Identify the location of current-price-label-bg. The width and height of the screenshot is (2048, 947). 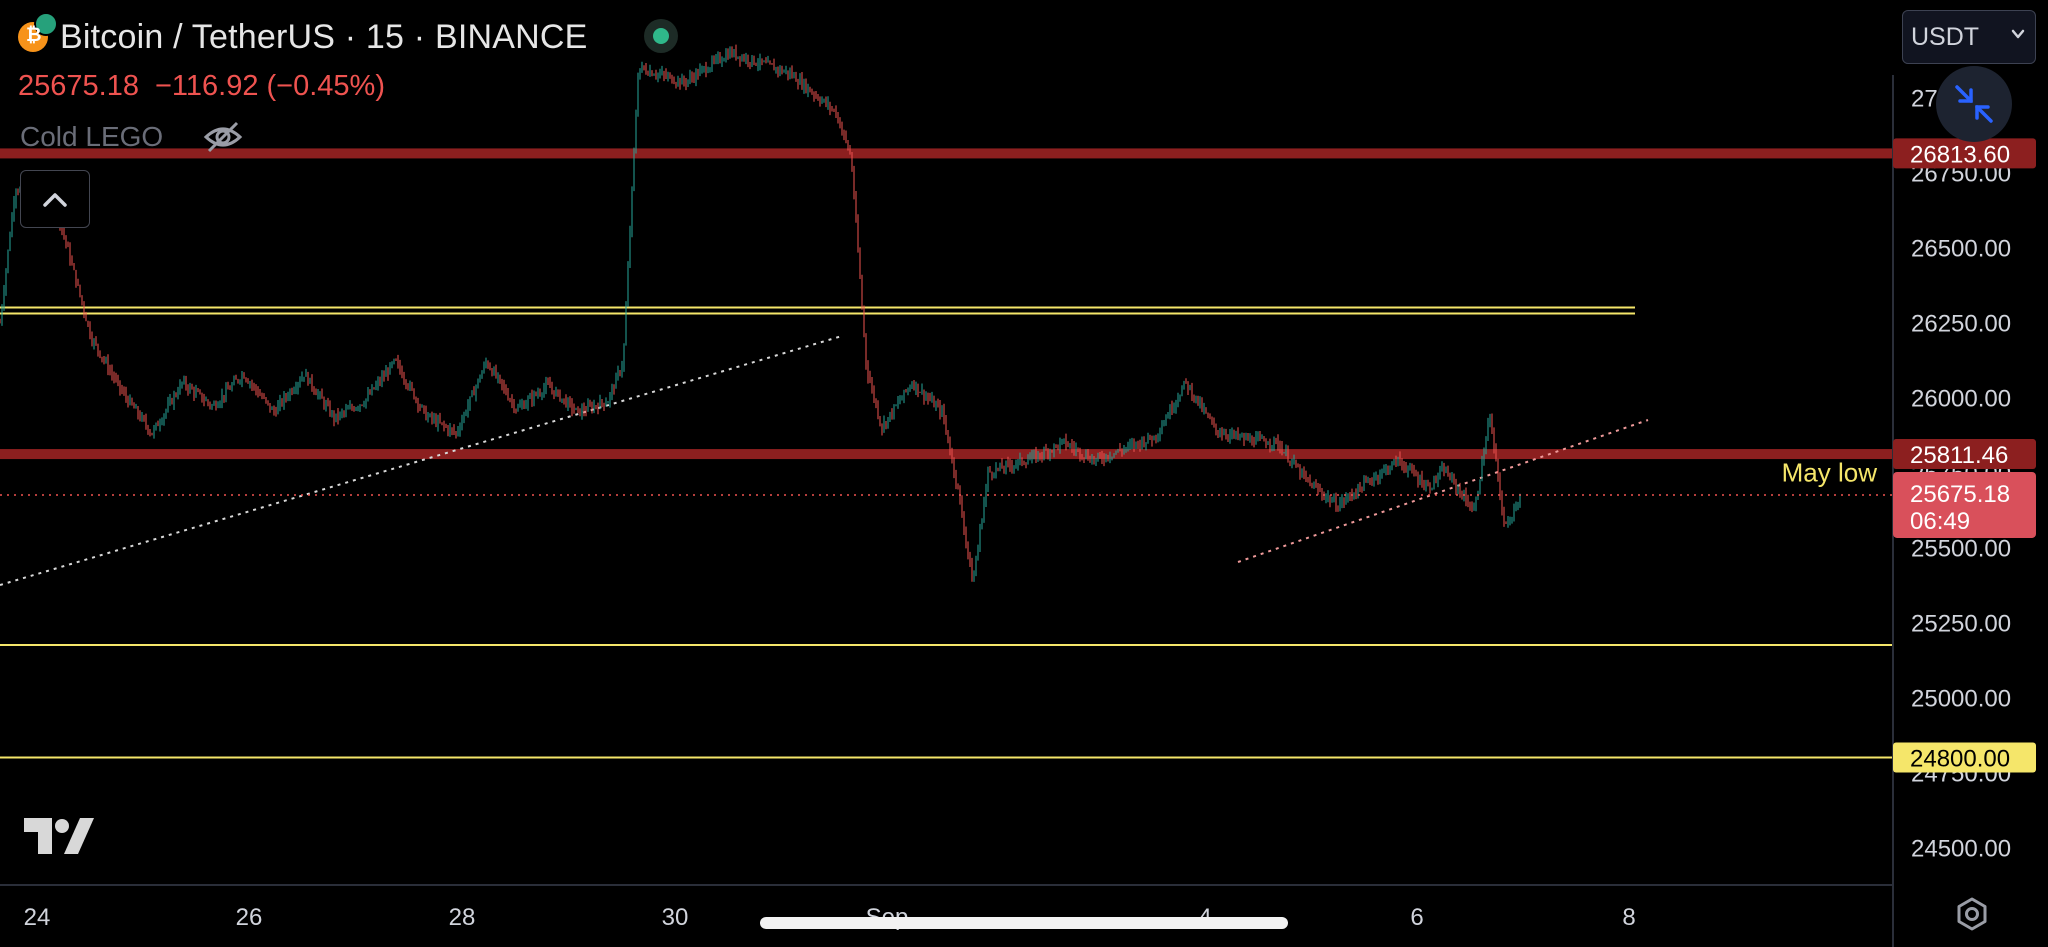
(1964, 504).